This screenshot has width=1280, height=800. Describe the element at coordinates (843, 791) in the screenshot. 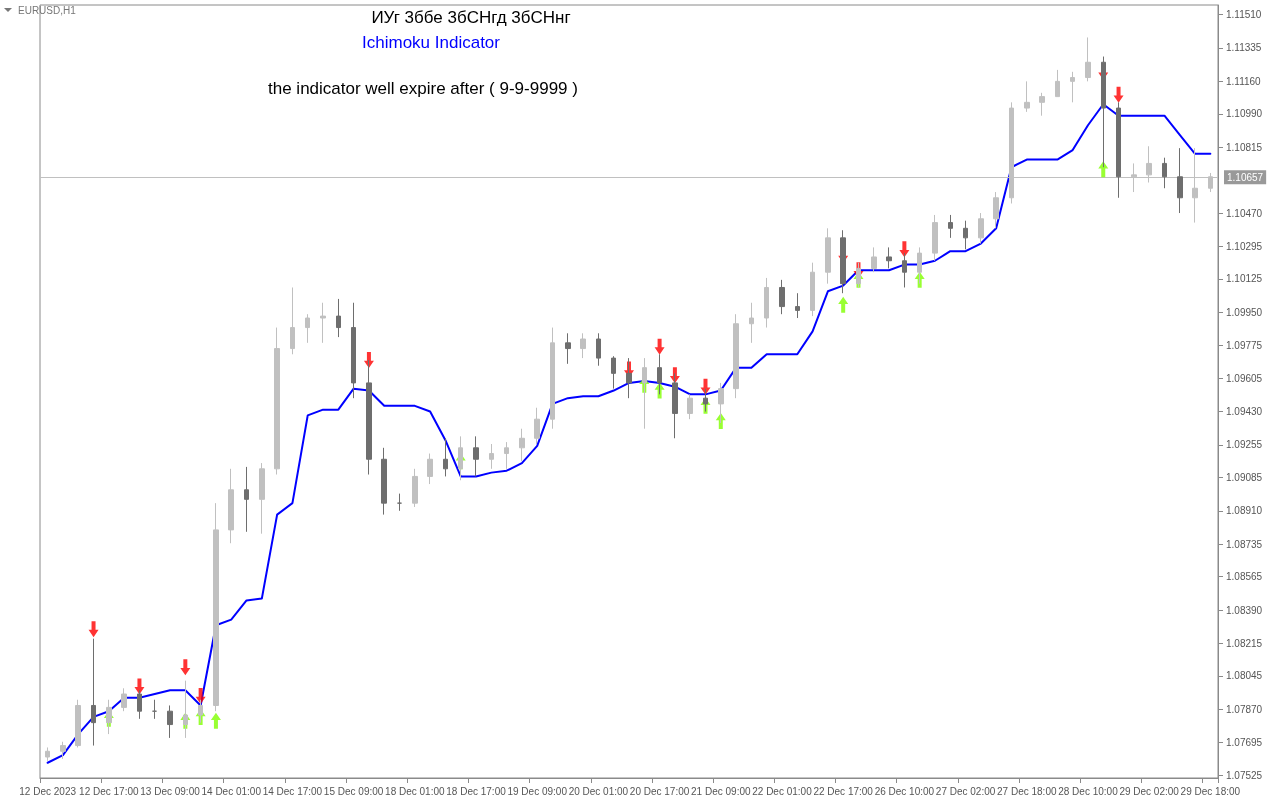

I see `x-tick-label: 22 Dec 17:00` at that location.